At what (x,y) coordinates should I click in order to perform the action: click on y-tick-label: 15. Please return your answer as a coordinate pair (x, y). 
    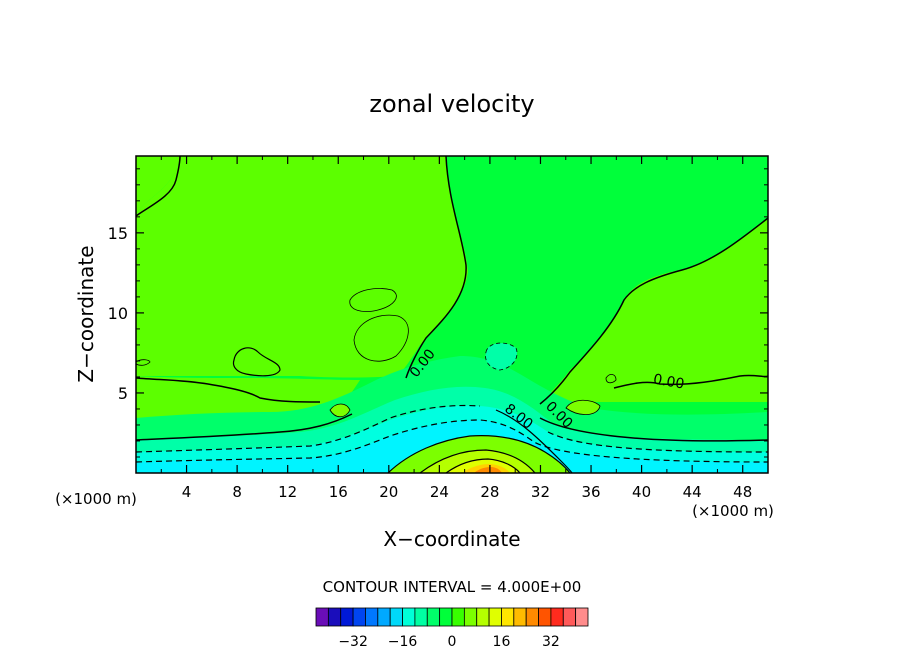
    Looking at the image, I should click on (118, 233).